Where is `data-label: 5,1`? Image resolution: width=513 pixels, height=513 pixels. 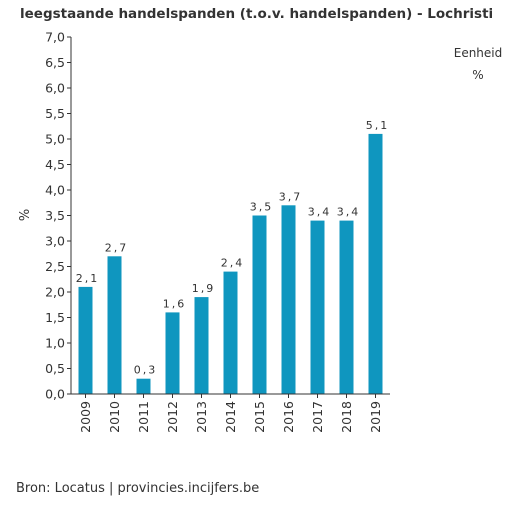
data-label: 5,1 is located at coordinates (378, 125).